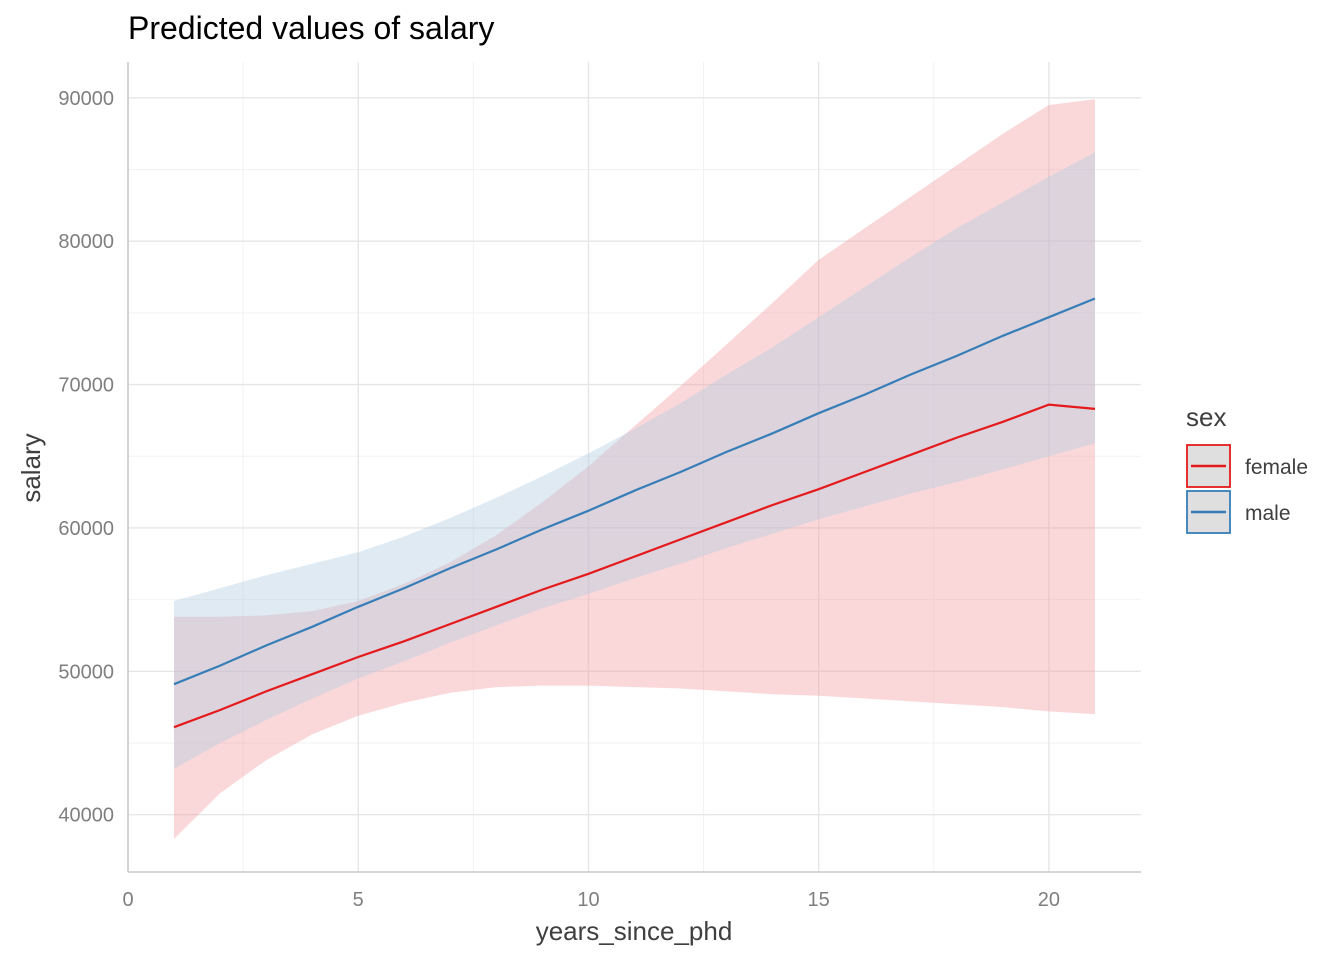 This screenshot has height=965, width=1344. I want to click on x-tick-label: 20, so click(1049, 900).